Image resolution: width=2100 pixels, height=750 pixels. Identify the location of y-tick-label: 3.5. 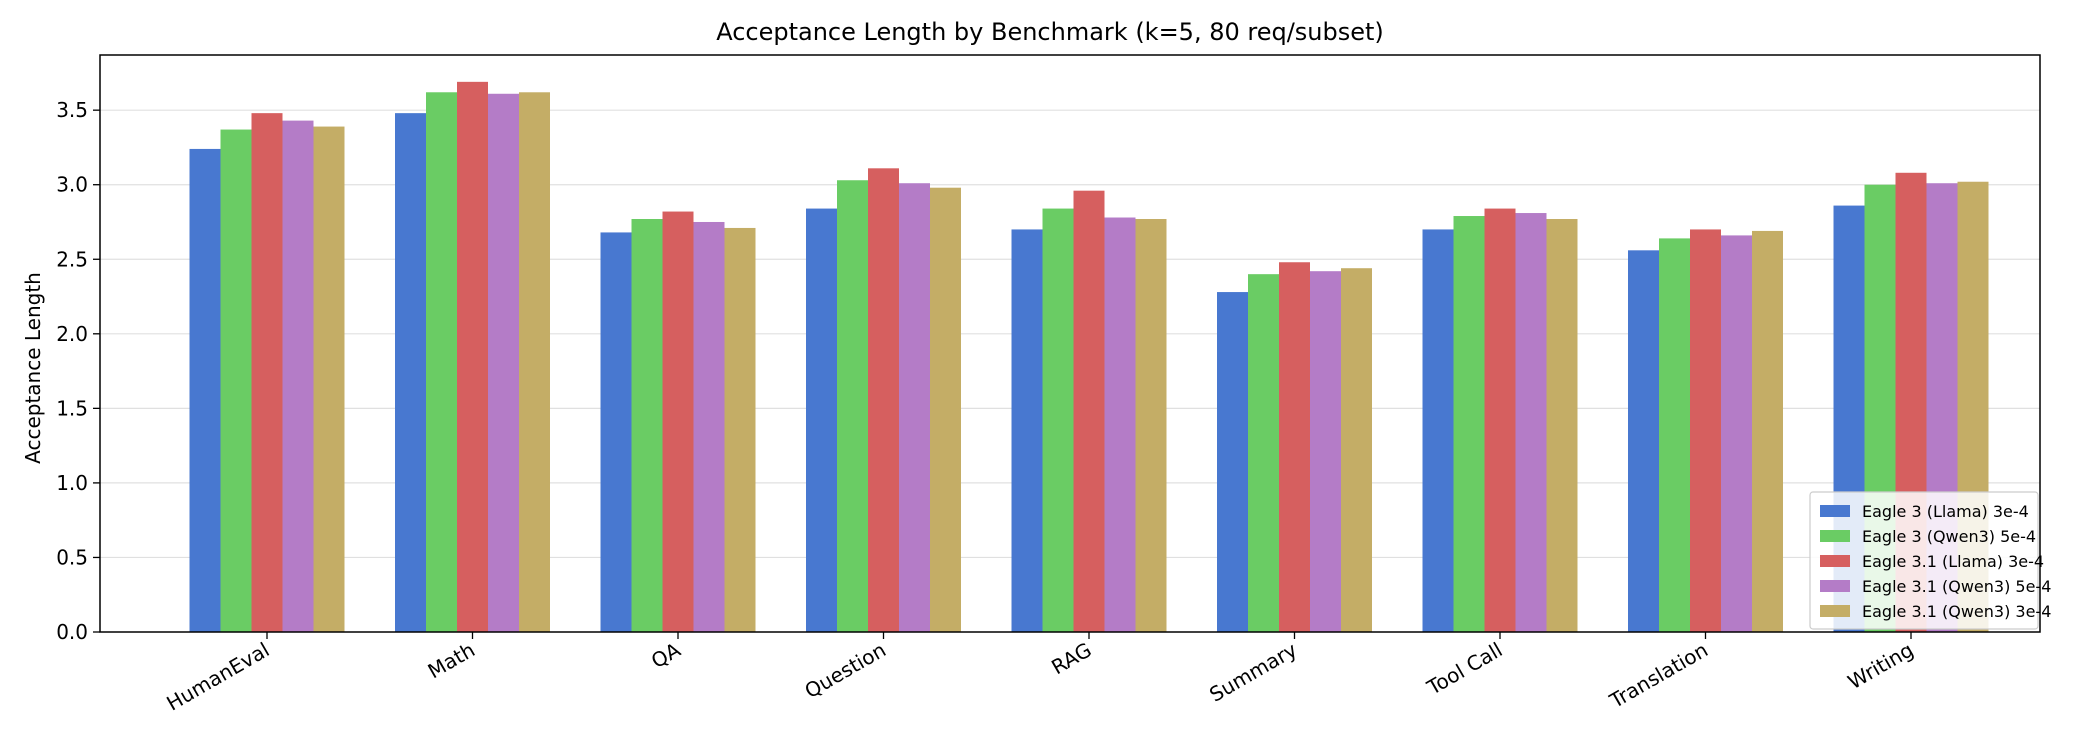
(72, 110).